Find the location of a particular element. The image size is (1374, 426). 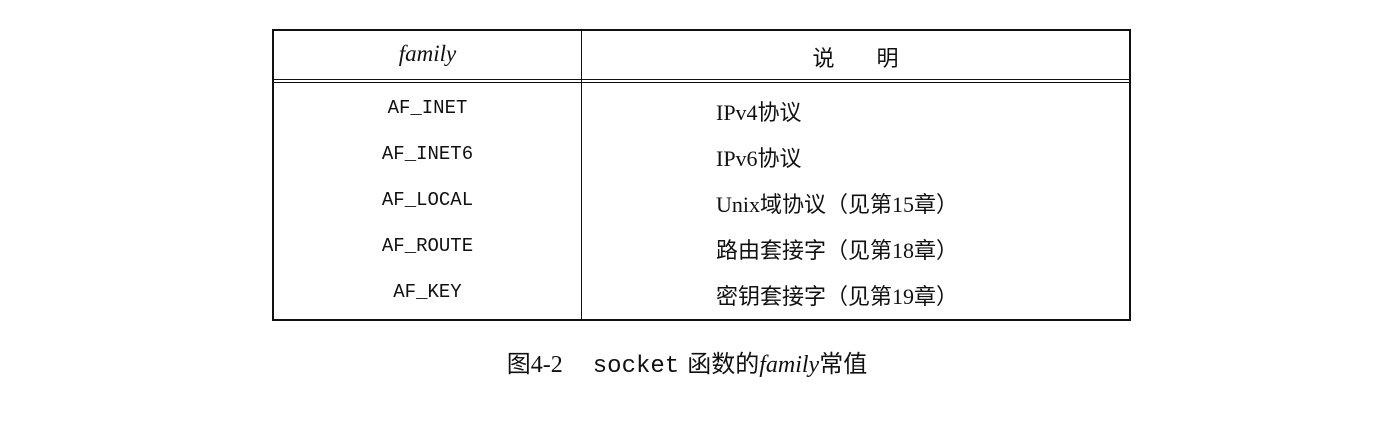

table-row: AF_INET IPv4协议 is located at coordinates (701, 108).